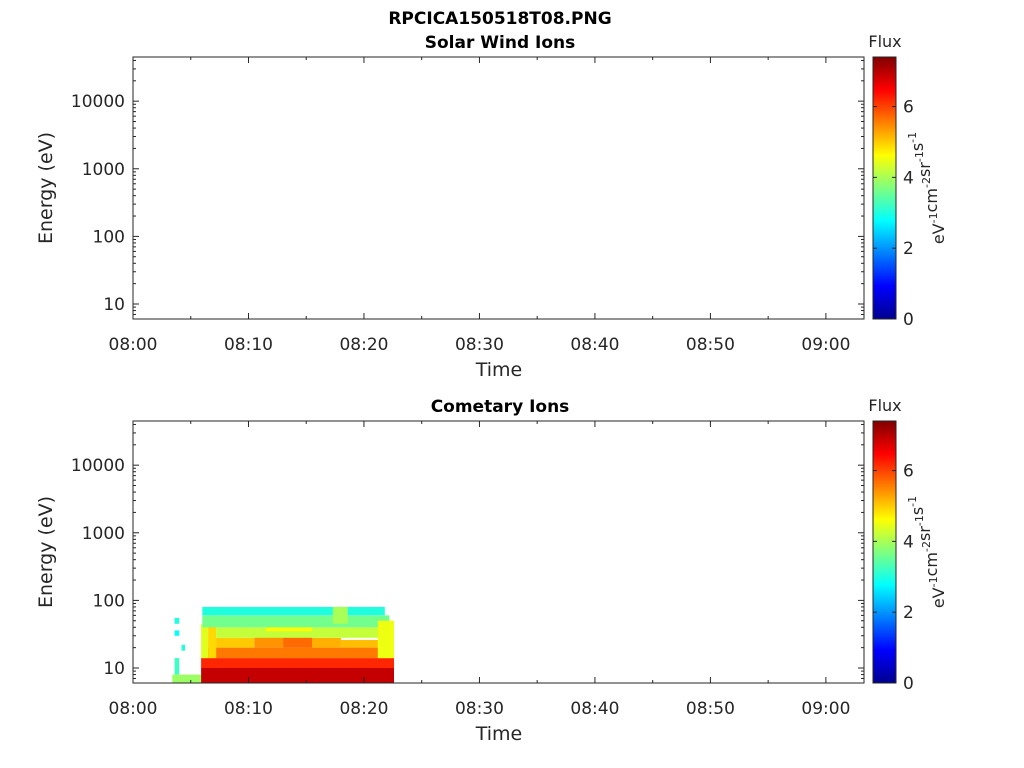 This screenshot has height=768, width=1024. I want to click on figure-title: RPCICA150518T08.PNG, so click(499, 19).